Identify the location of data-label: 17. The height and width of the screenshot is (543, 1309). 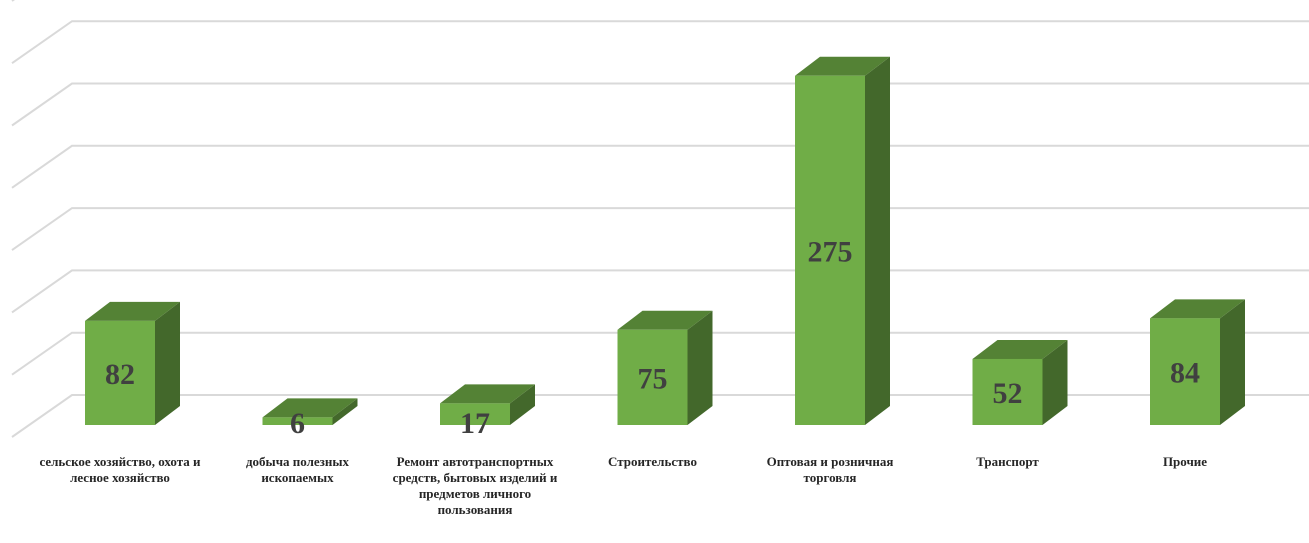
(475, 423).